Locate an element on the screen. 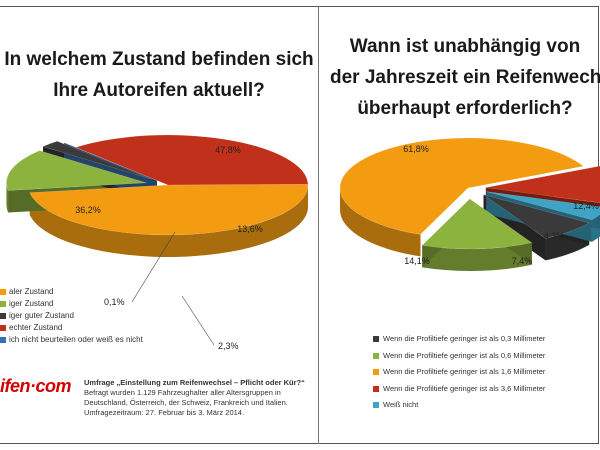 This screenshot has width=600, height=450. pie-data-label: 47,8% is located at coordinates (228, 150).